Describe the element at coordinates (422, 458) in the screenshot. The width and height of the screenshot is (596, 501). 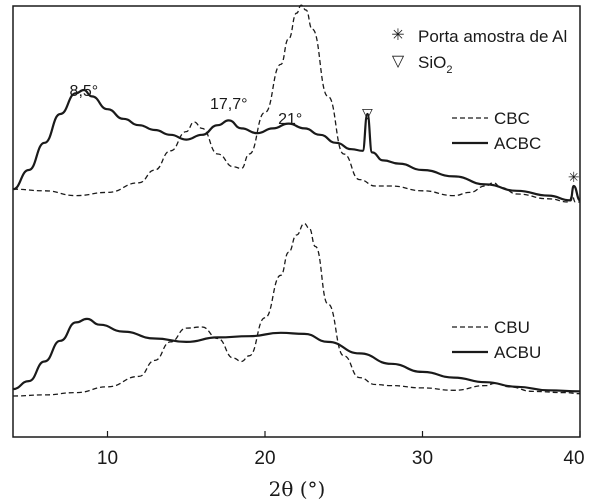
I see `x-tick-label: 30` at that location.